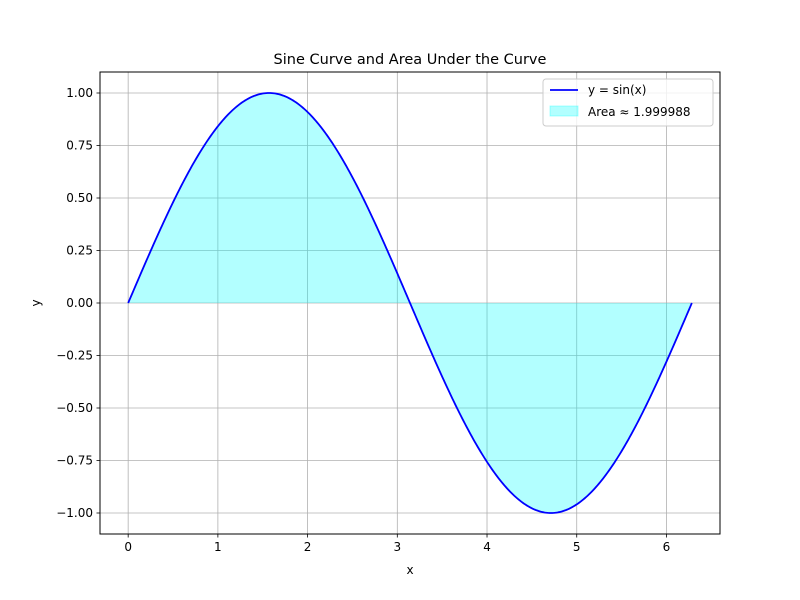  What do you see at coordinates (36, 302) in the screenshot?
I see `y-axis-label: y` at bounding box center [36, 302].